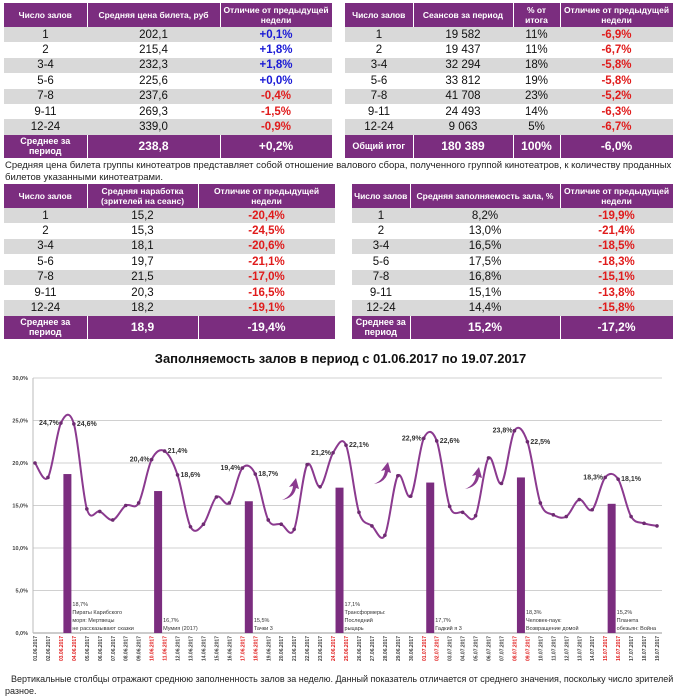 Image resolution: width=681 pixels, height=699 pixels. What do you see at coordinates (266, 292) in the screenshot?
I see `change-cell: -16,5%` at bounding box center [266, 292].